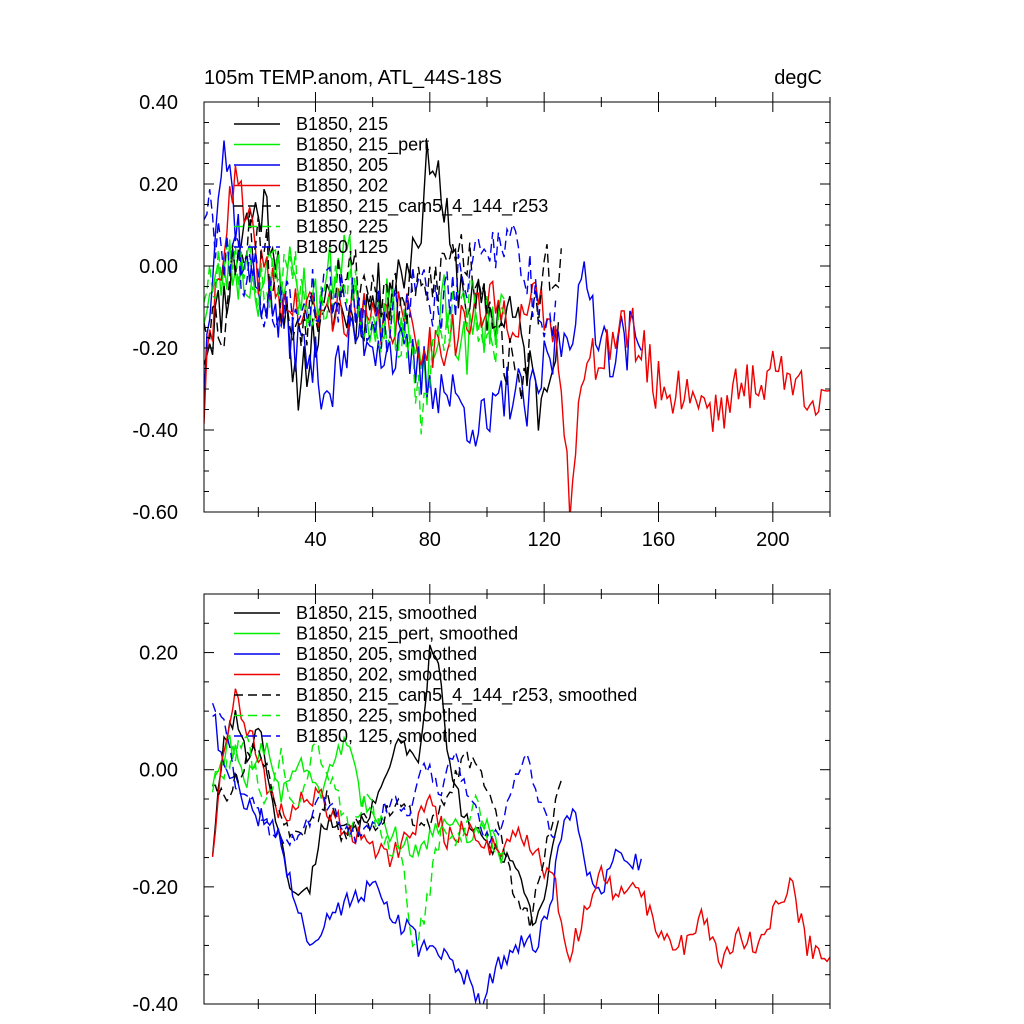 The height and width of the screenshot is (1024, 1024). What do you see at coordinates (386, 736) in the screenshot?
I see `legend-label: B1850, 125, smoothed` at bounding box center [386, 736].